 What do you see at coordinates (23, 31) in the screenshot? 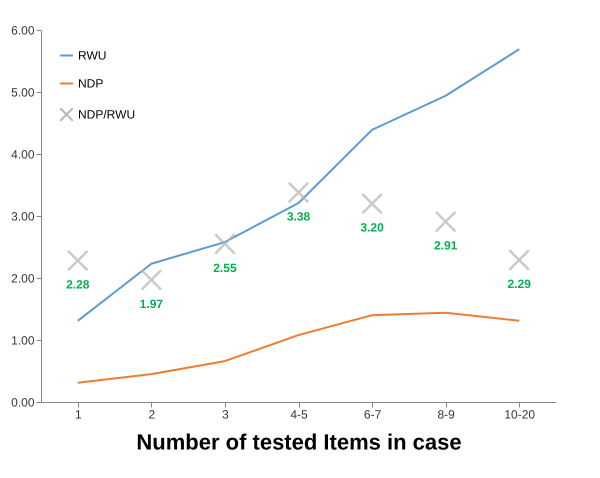
I see `y-tick-label: 6.00` at bounding box center [23, 31].